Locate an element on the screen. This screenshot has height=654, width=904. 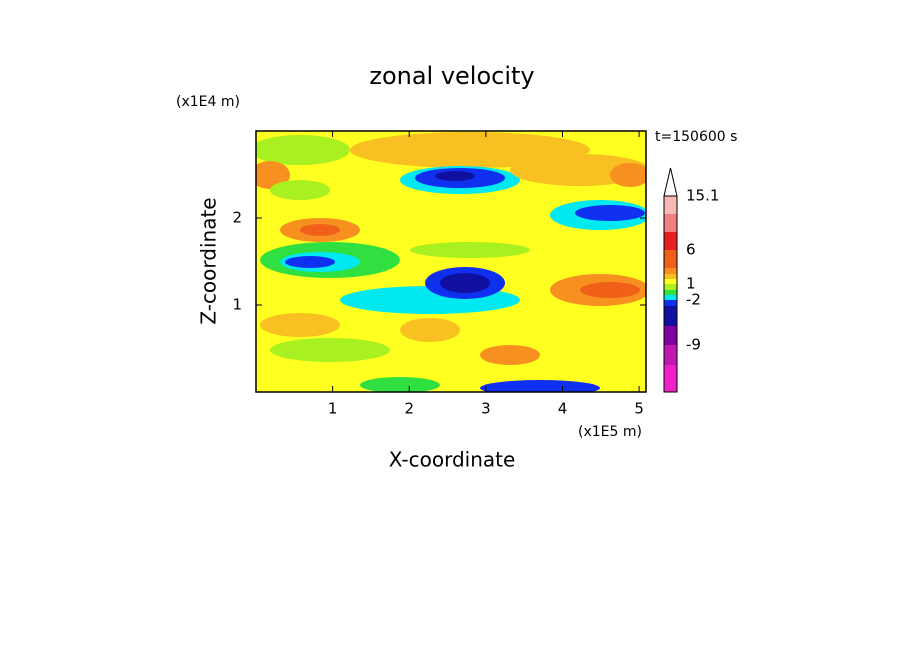
x-unit: (x1E5 m) is located at coordinates (610, 432).